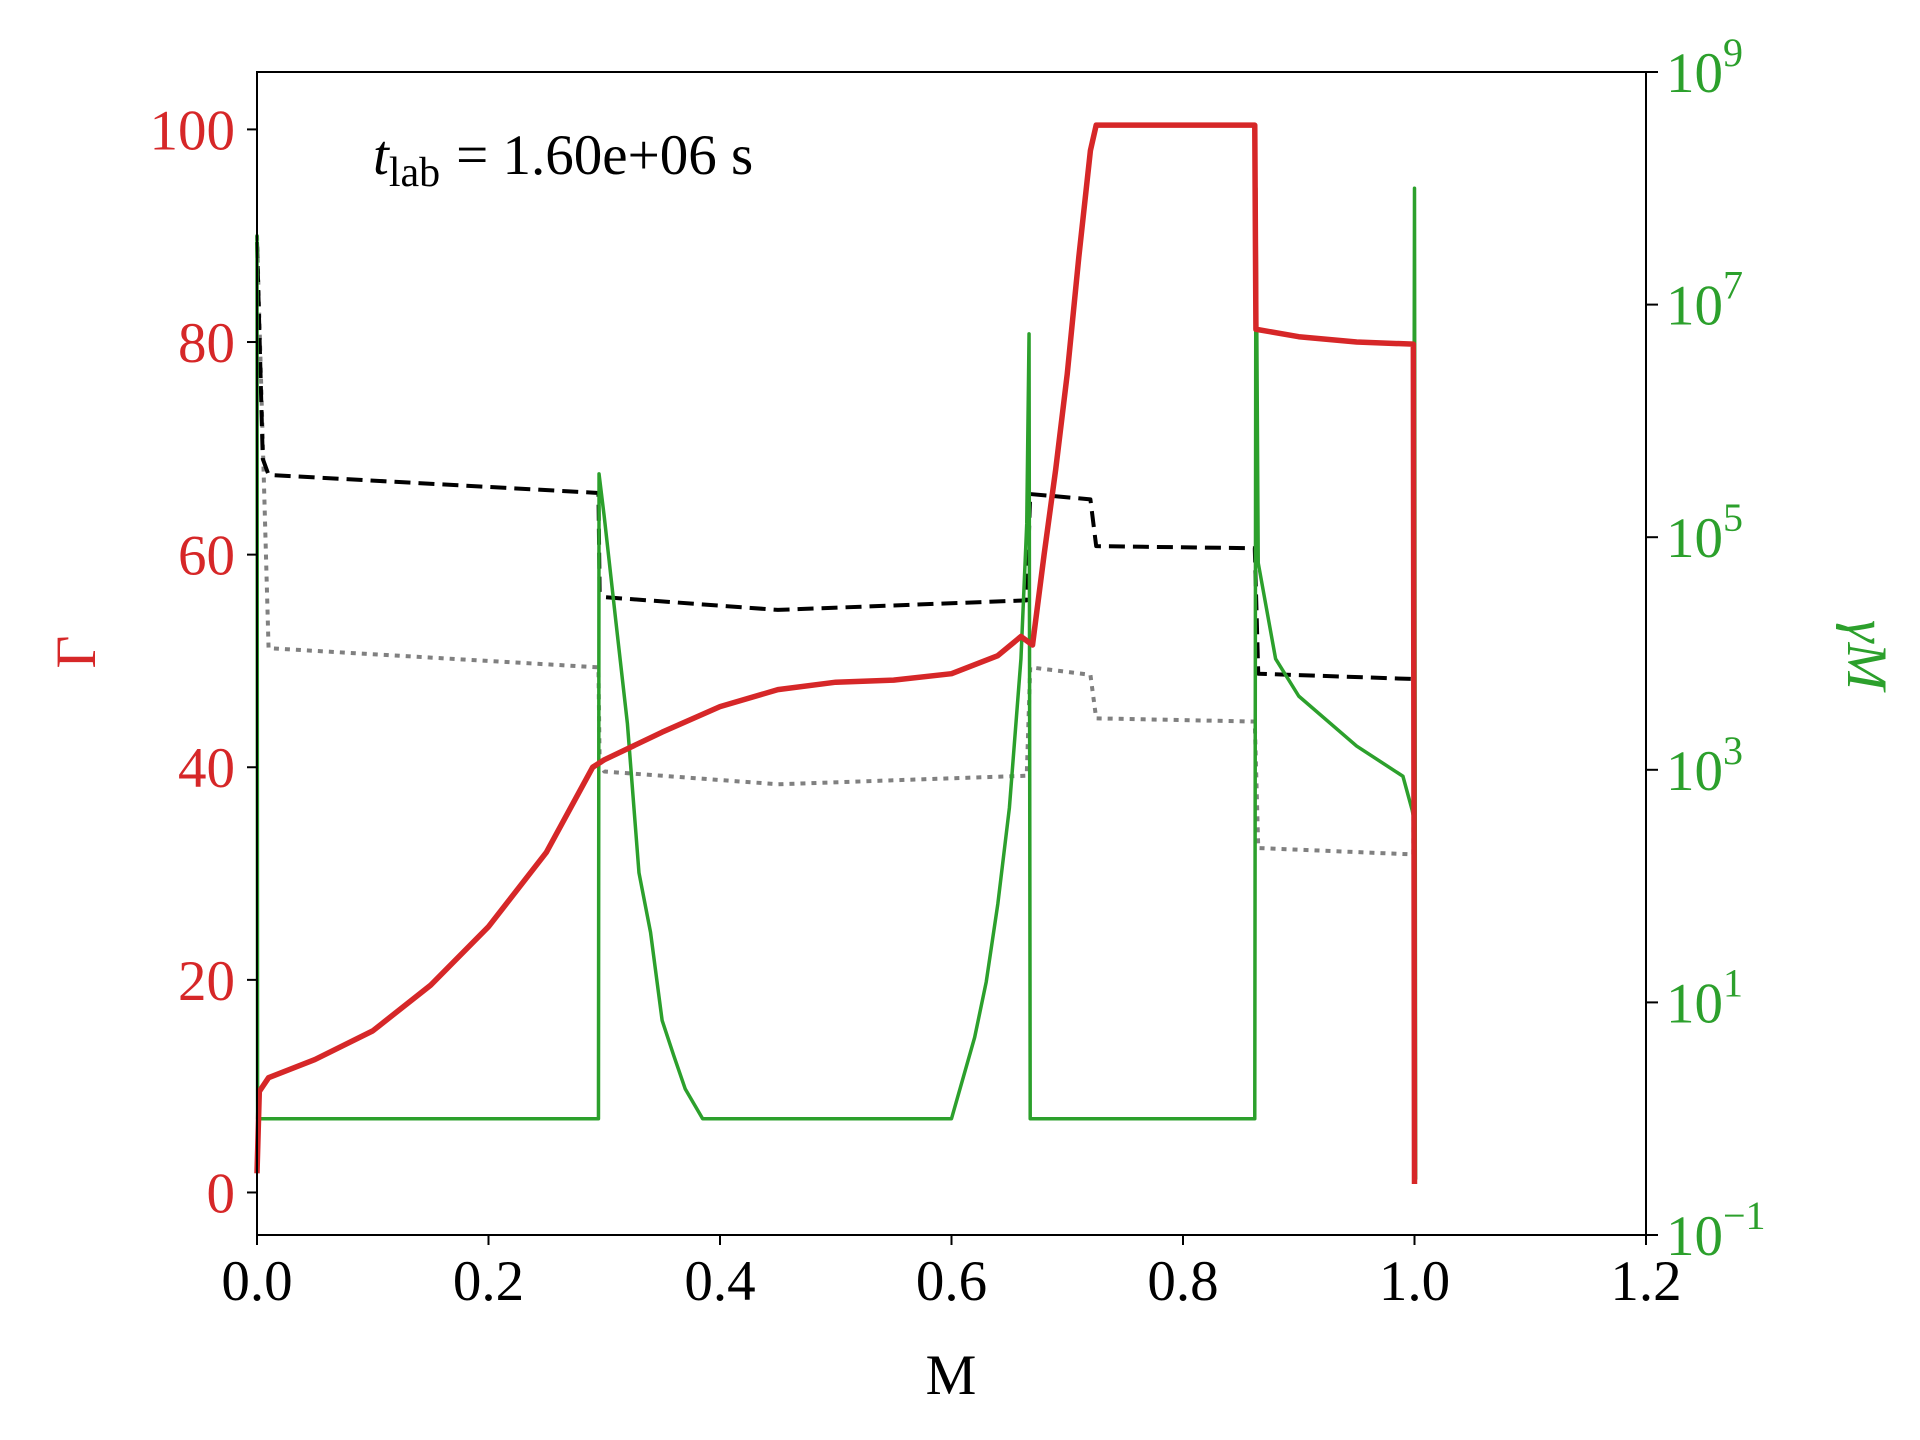 This screenshot has width=1920, height=1440. Describe the element at coordinates (1645, 1281) in the screenshot. I see `x-tick-label: 1.2` at that location.